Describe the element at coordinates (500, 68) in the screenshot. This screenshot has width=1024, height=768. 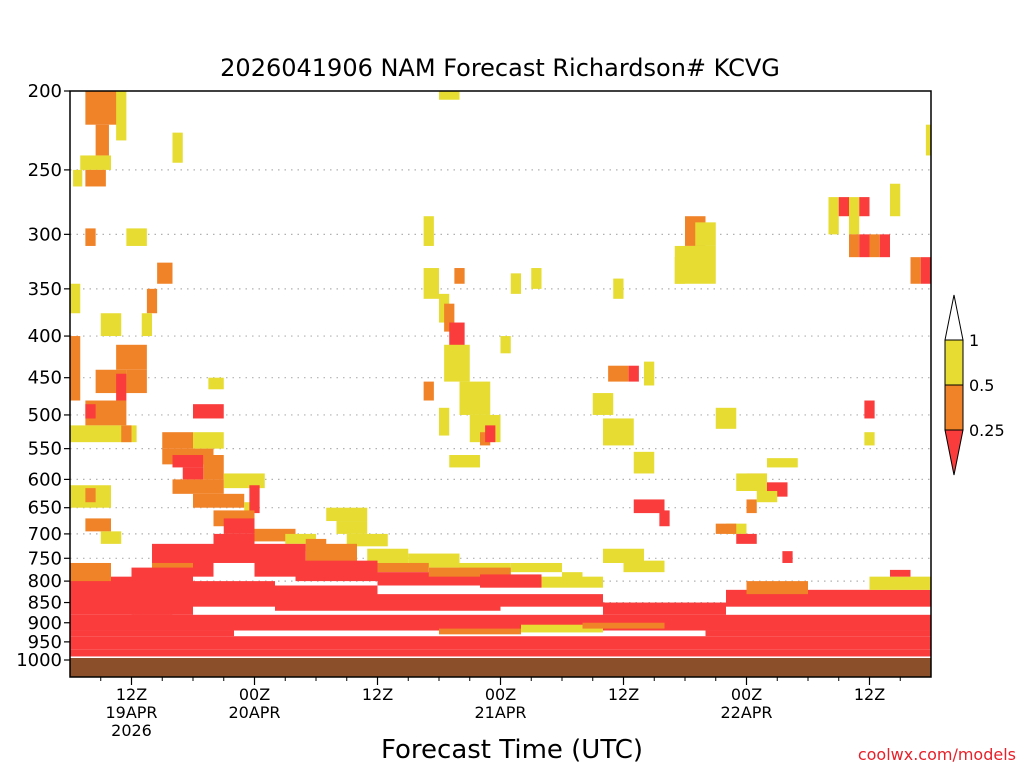
I see `chart-title: 2026041906 NAM Forecast Richardson# KCVG` at that location.